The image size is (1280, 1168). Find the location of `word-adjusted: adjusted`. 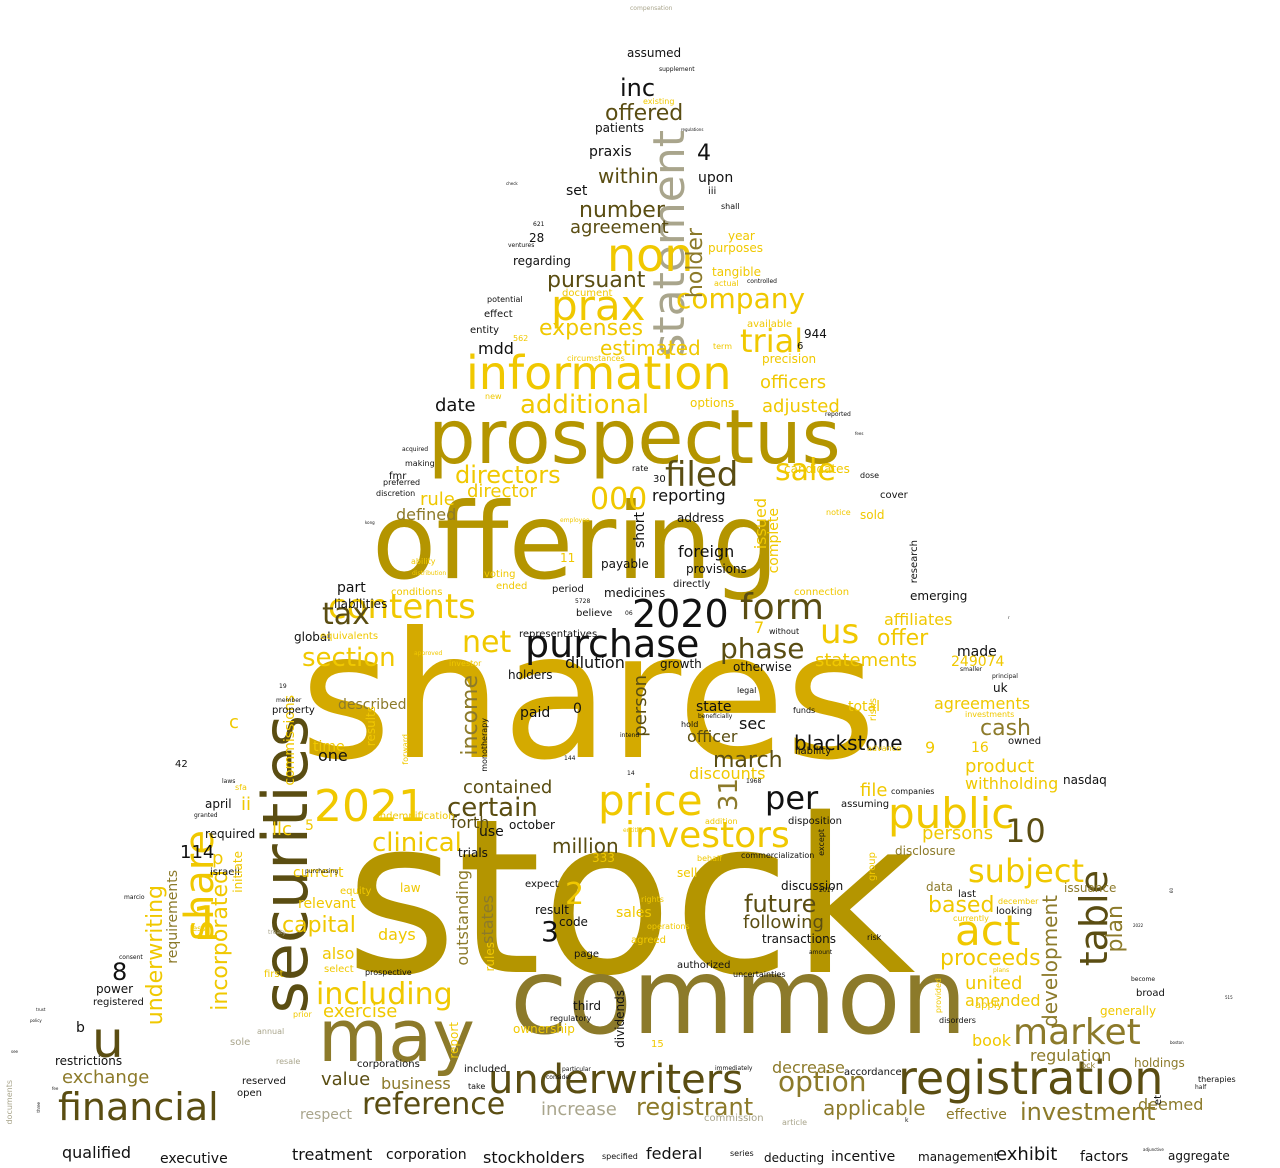

word-adjusted: adjusted is located at coordinates (801, 406).